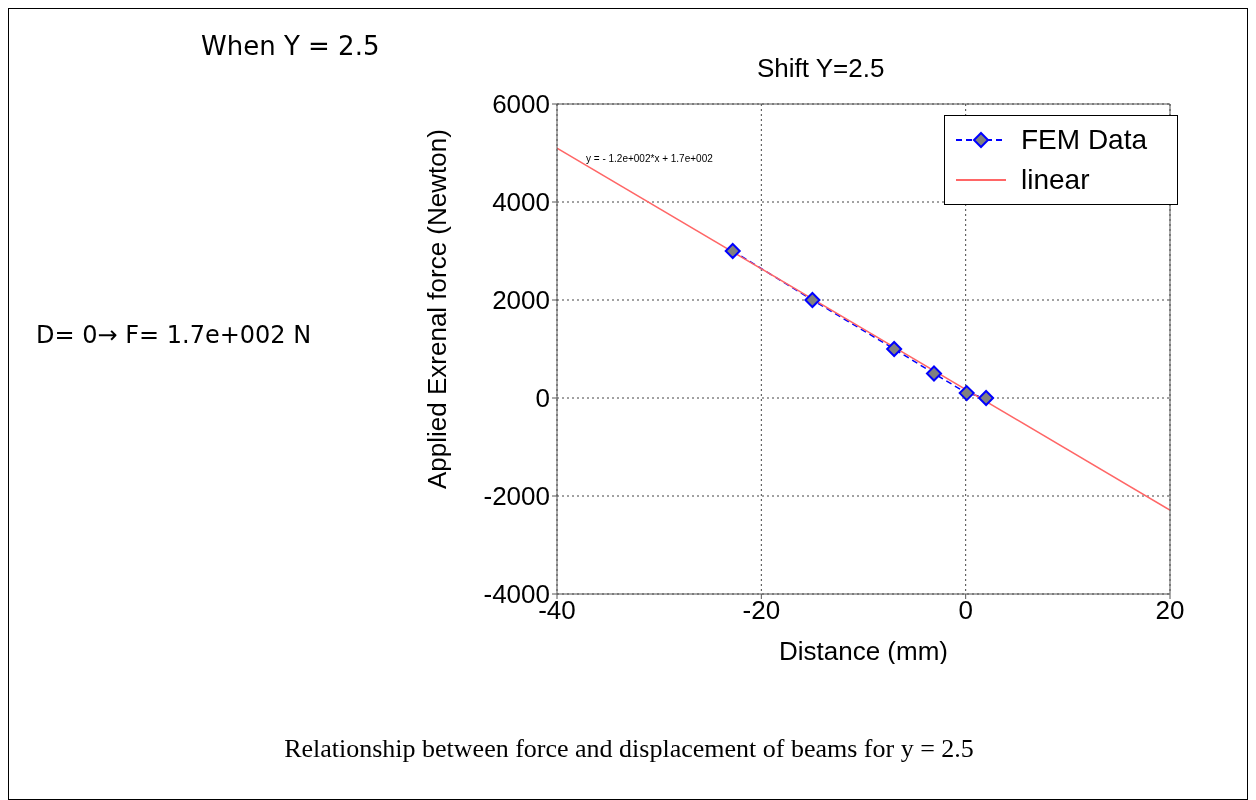 Image resolution: width=1256 pixels, height=800 pixels. I want to click on x-tick-label: 0, so click(965, 610).